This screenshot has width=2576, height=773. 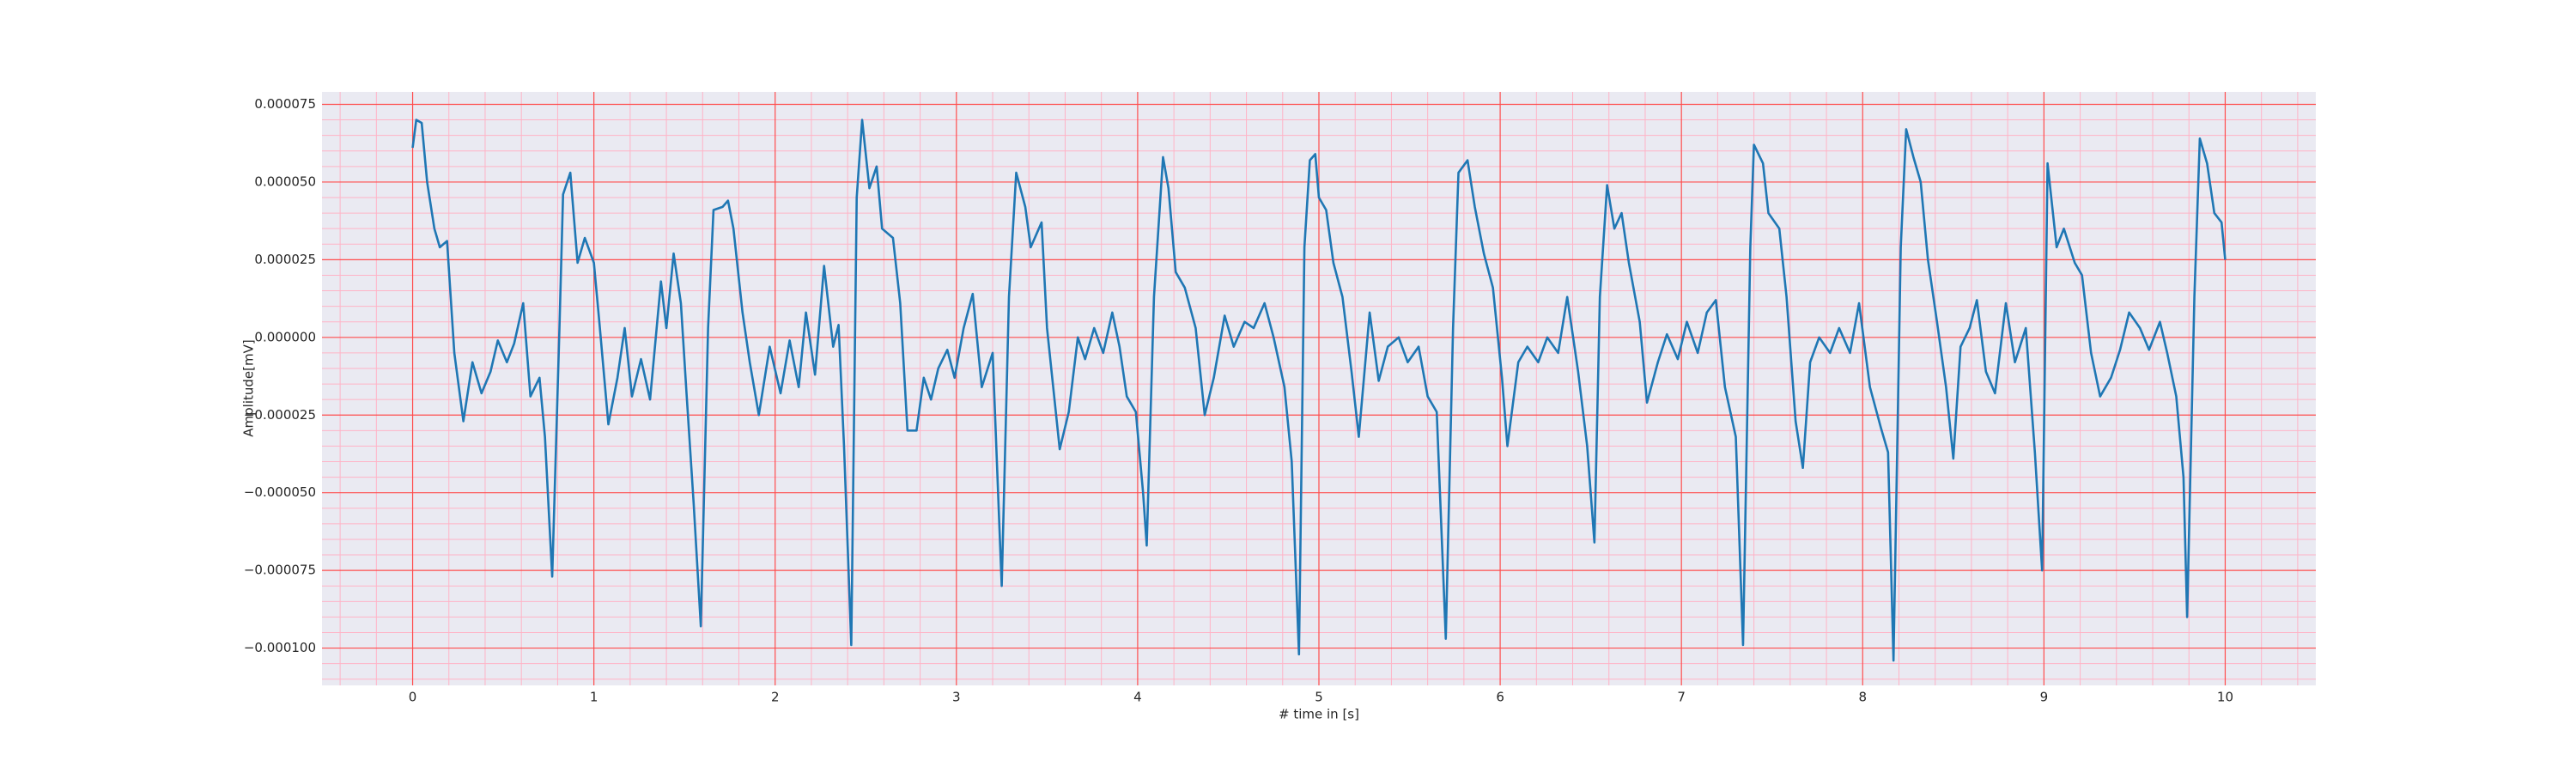 What do you see at coordinates (285, 259) in the screenshot?
I see `y-tick-label: 0.000025` at bounding box center [285, 259].